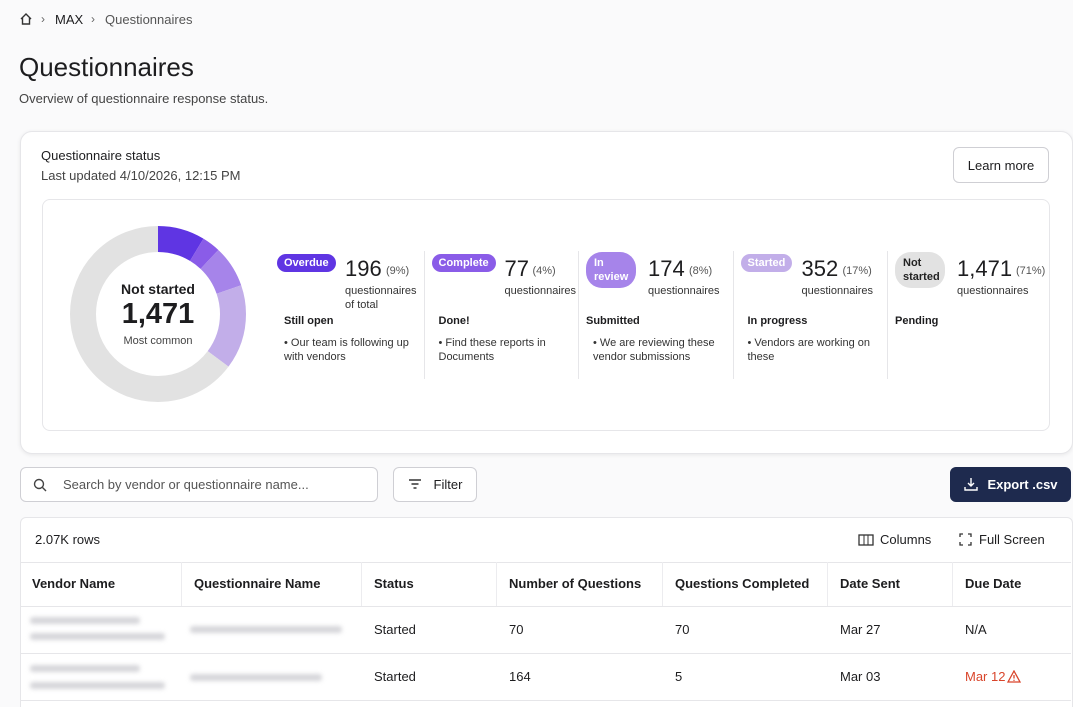 This screenshot has height=707, width=1073. Describe the element at coordinates (917, 321) in the screenshot. I see `status-heading: Pending` at that location.